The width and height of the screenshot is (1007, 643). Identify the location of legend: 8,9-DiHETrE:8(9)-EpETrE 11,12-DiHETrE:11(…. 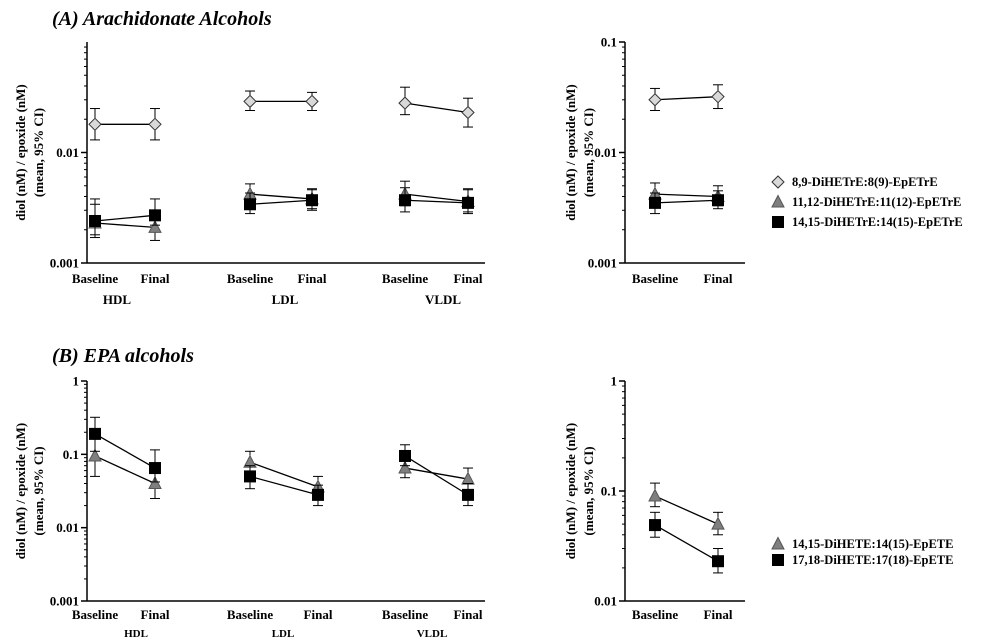
(867, 202).